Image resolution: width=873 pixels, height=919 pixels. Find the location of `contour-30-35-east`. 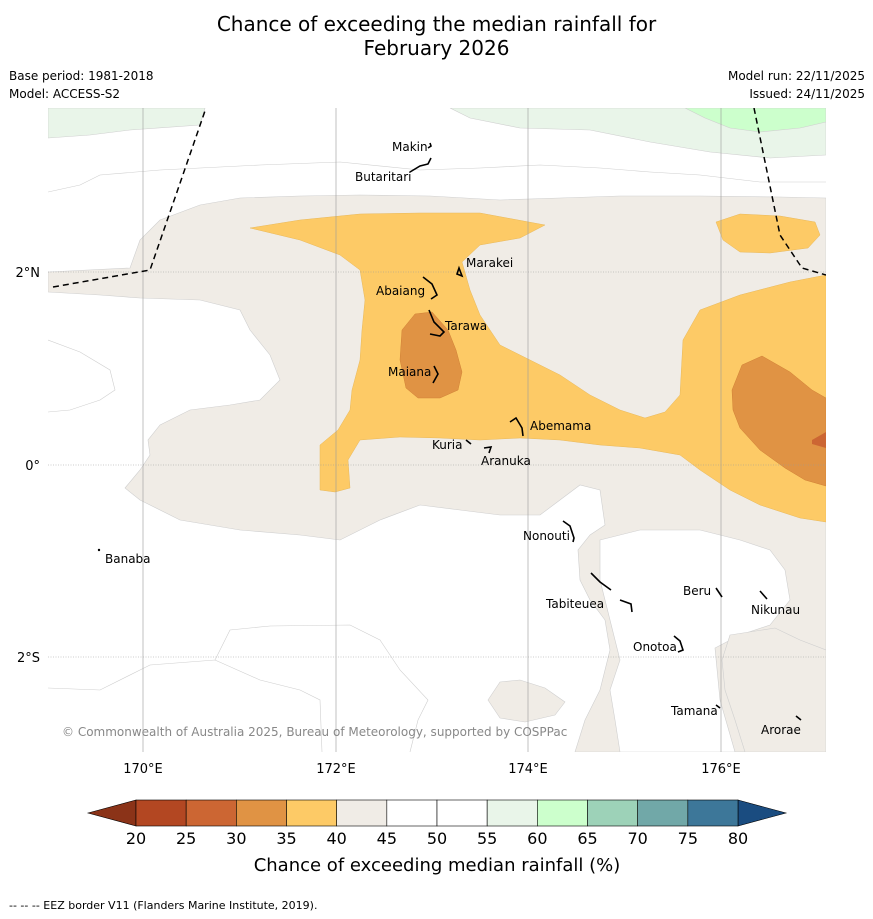

contour-30-35-east is located at coordinates (778, 421).